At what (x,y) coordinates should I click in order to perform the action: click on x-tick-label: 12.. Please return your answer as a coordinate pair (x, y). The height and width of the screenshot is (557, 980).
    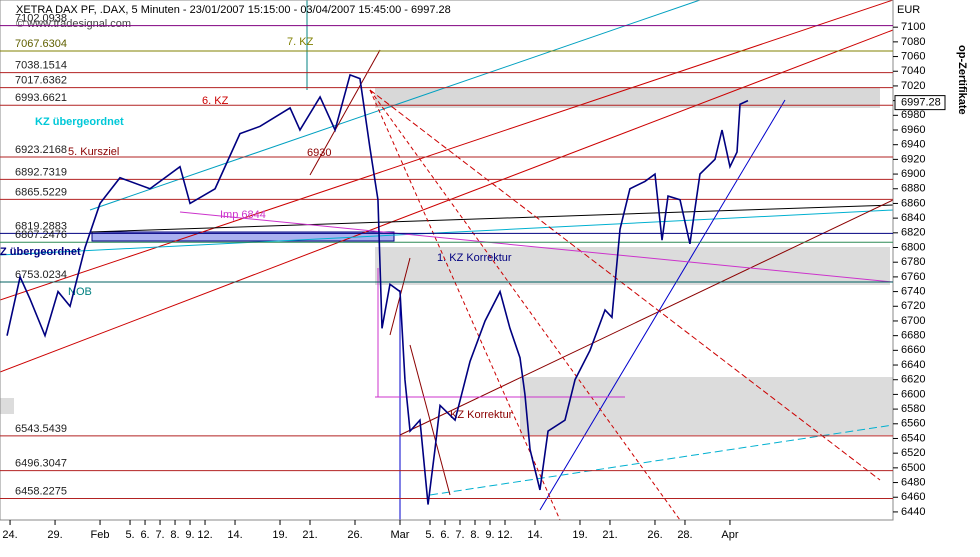
    Looking at the image, I should click on (204, 535).